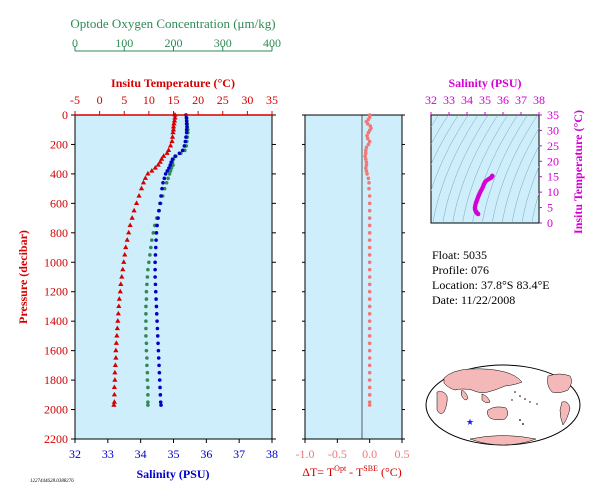  Describe the element at coordinates (23, 277) in the screenshot. I see `pressure-axis-label: Pressure (decibar)` at that location.